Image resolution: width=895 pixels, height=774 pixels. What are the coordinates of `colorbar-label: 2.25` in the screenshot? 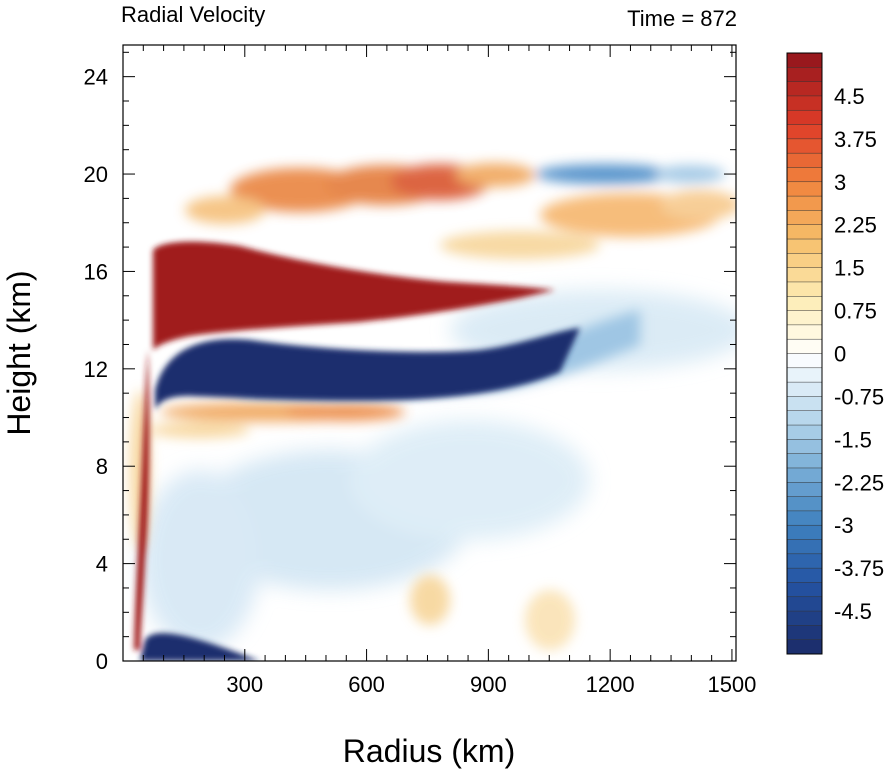 It's located at (855, 225).